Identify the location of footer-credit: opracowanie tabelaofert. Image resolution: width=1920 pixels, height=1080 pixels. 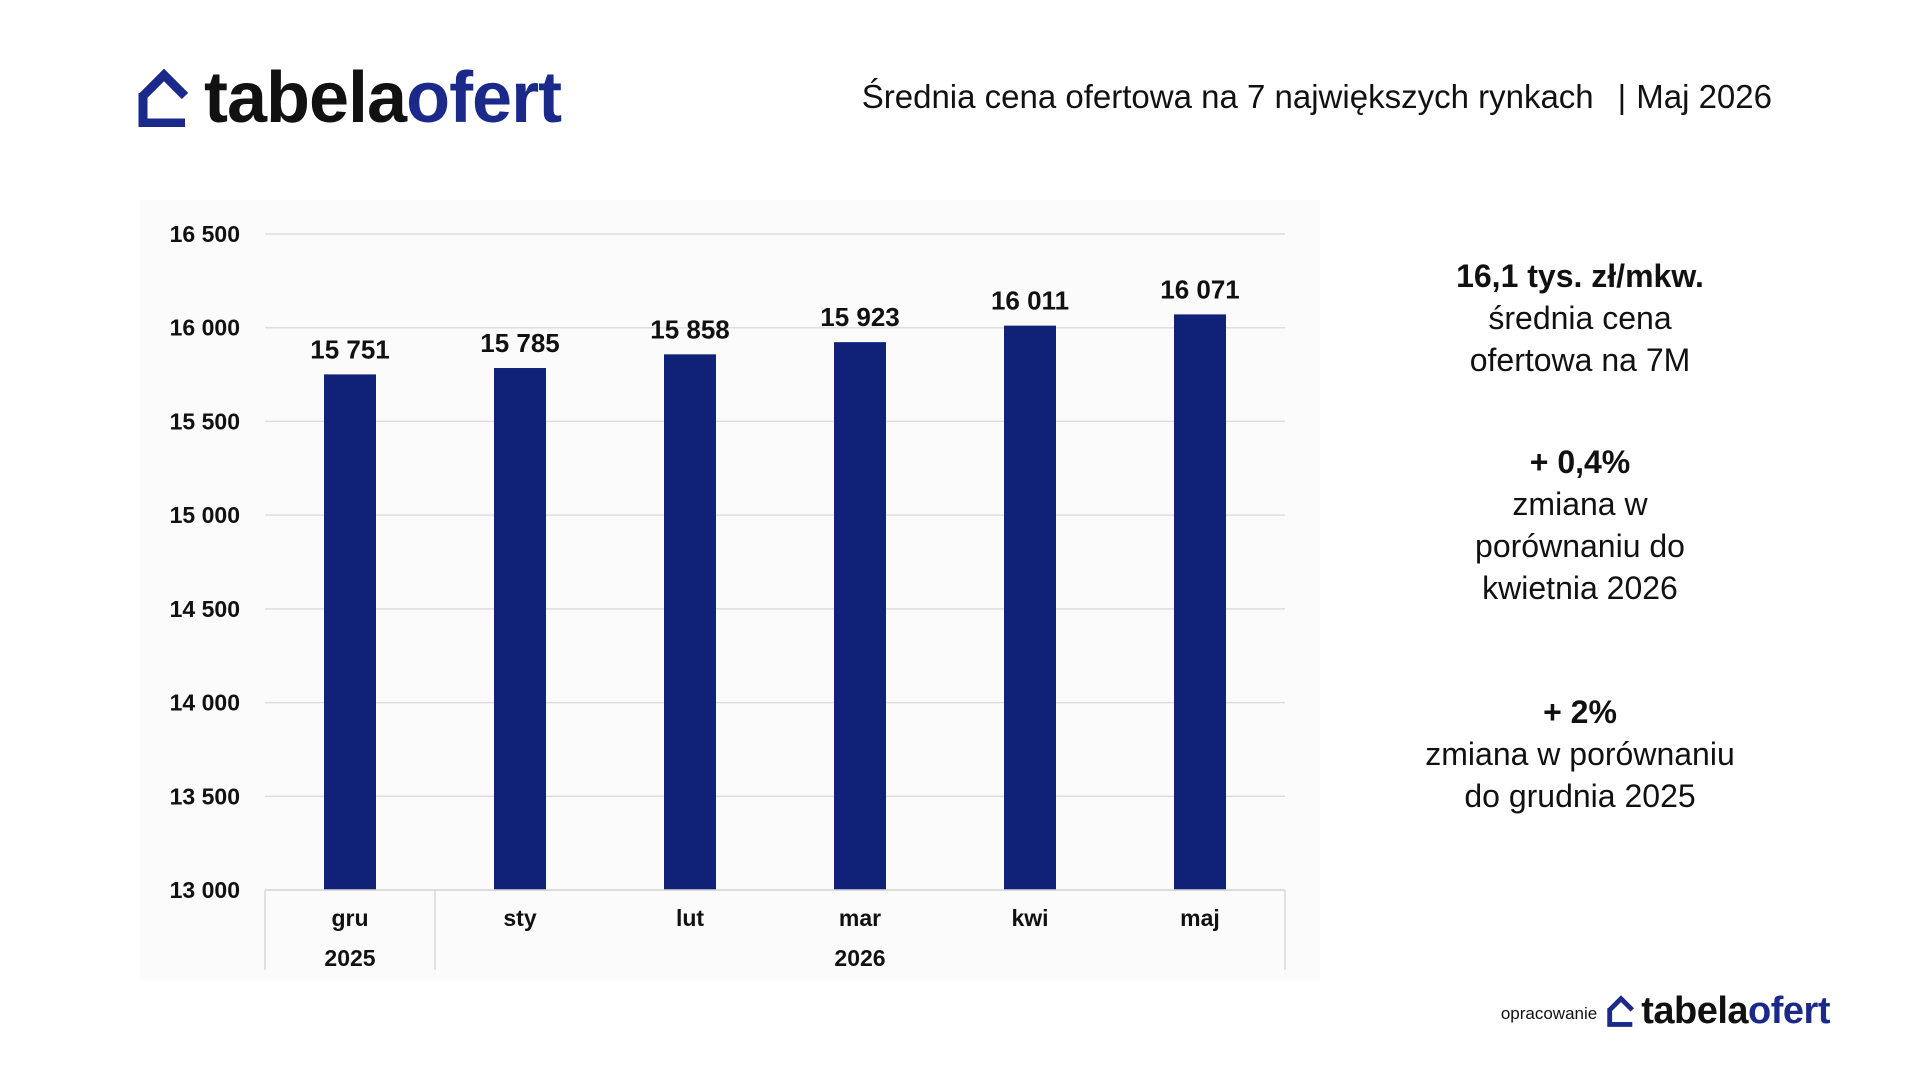
(1665, 1011).